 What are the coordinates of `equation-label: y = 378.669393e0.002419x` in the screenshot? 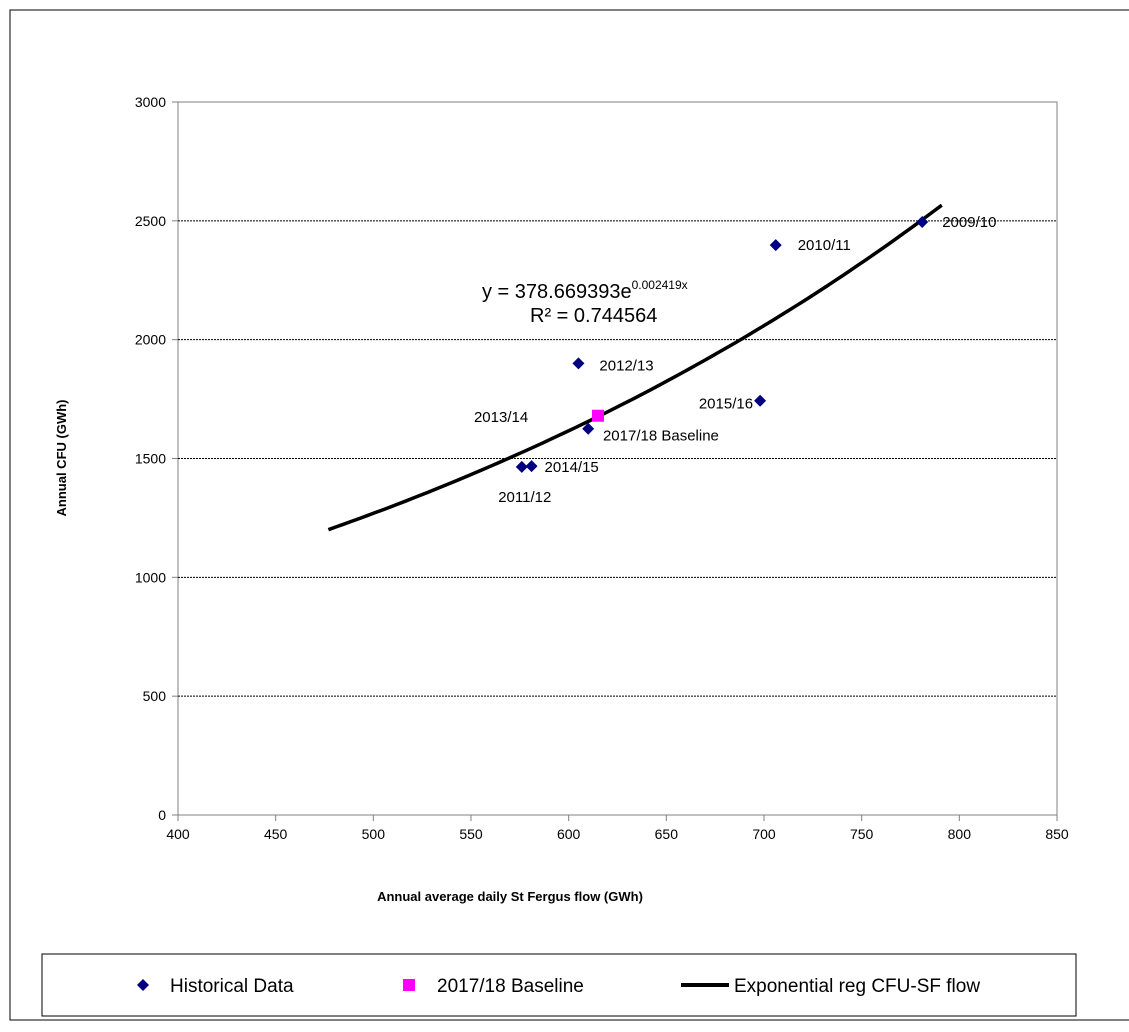 It's located at (585, 290).